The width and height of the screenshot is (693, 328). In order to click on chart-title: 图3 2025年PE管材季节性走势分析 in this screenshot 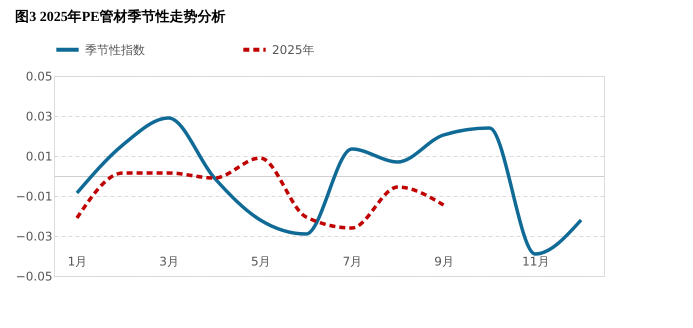, I will do `click(120, 16)`.